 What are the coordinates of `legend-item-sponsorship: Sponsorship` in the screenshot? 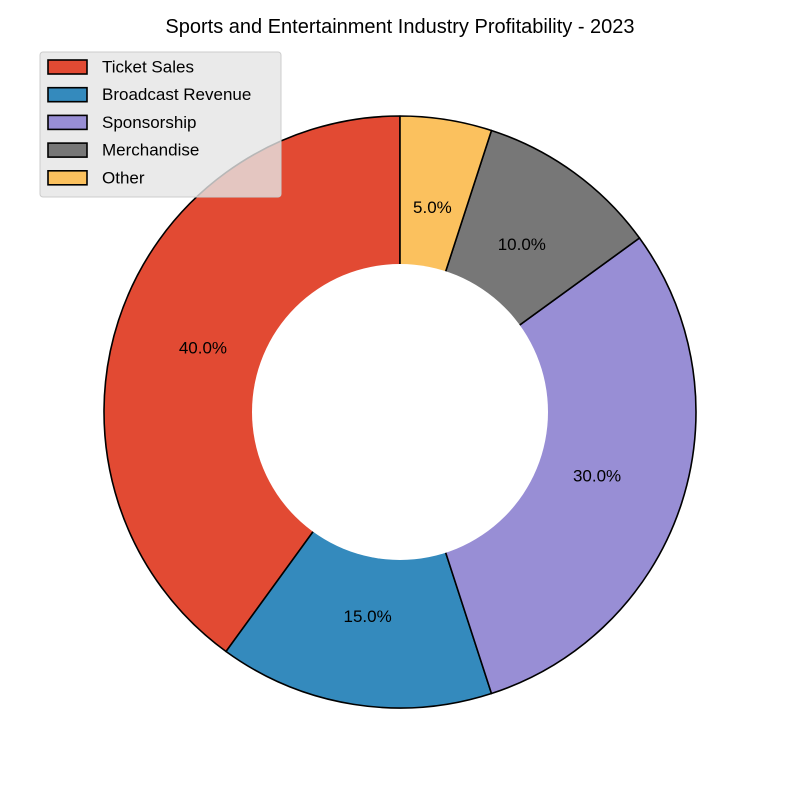 It's located at (122, 122).